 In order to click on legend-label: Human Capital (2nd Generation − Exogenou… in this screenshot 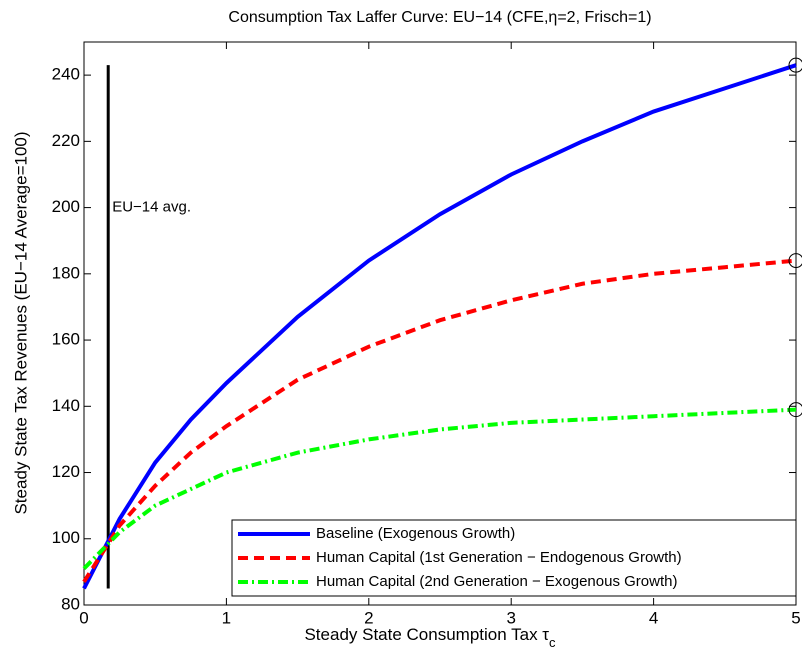, I will do `click(496, 581)`.